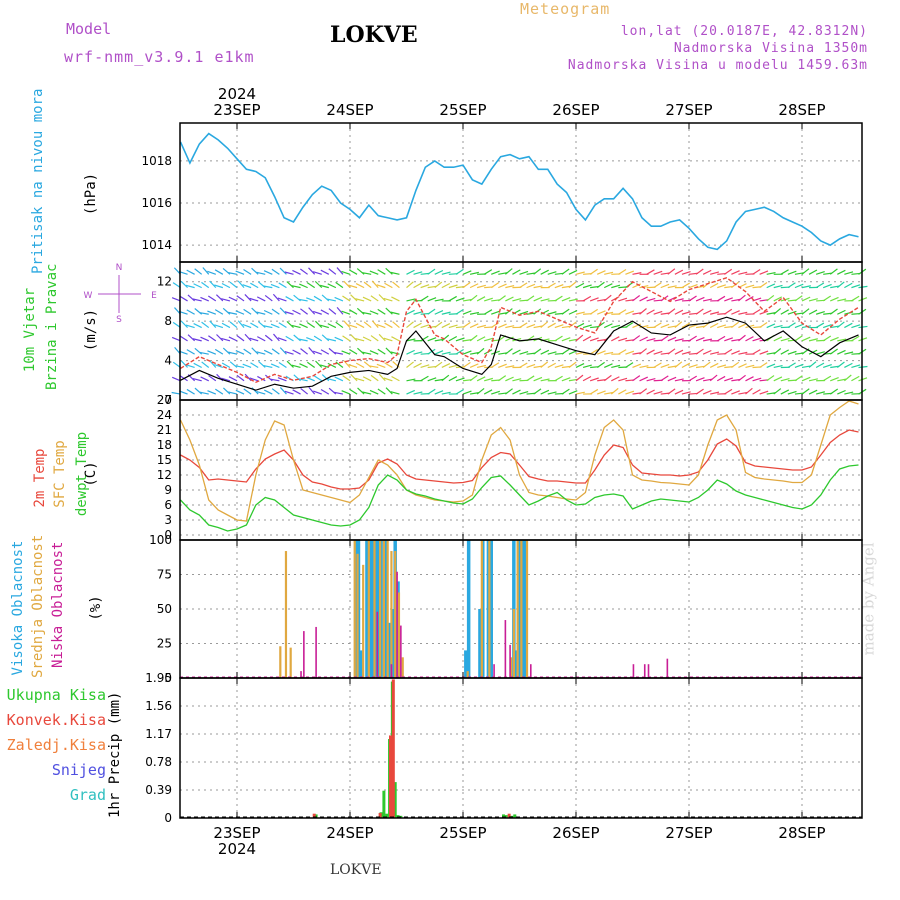 This screenshot has height=900, width=900. I want to click on sfc-temp-line, so click(519, 461).